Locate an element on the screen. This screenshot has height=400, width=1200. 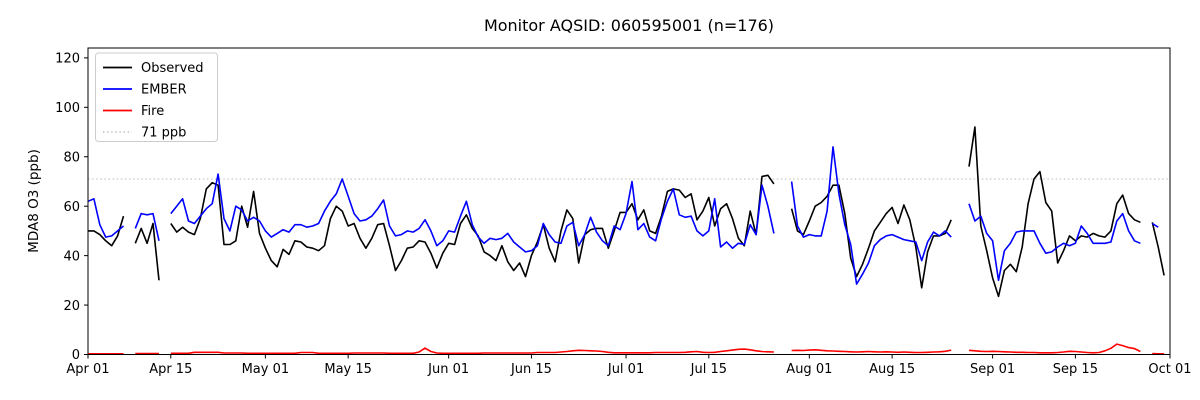
x-tick-label: Apr 01 is located at coordinates (87, 369).